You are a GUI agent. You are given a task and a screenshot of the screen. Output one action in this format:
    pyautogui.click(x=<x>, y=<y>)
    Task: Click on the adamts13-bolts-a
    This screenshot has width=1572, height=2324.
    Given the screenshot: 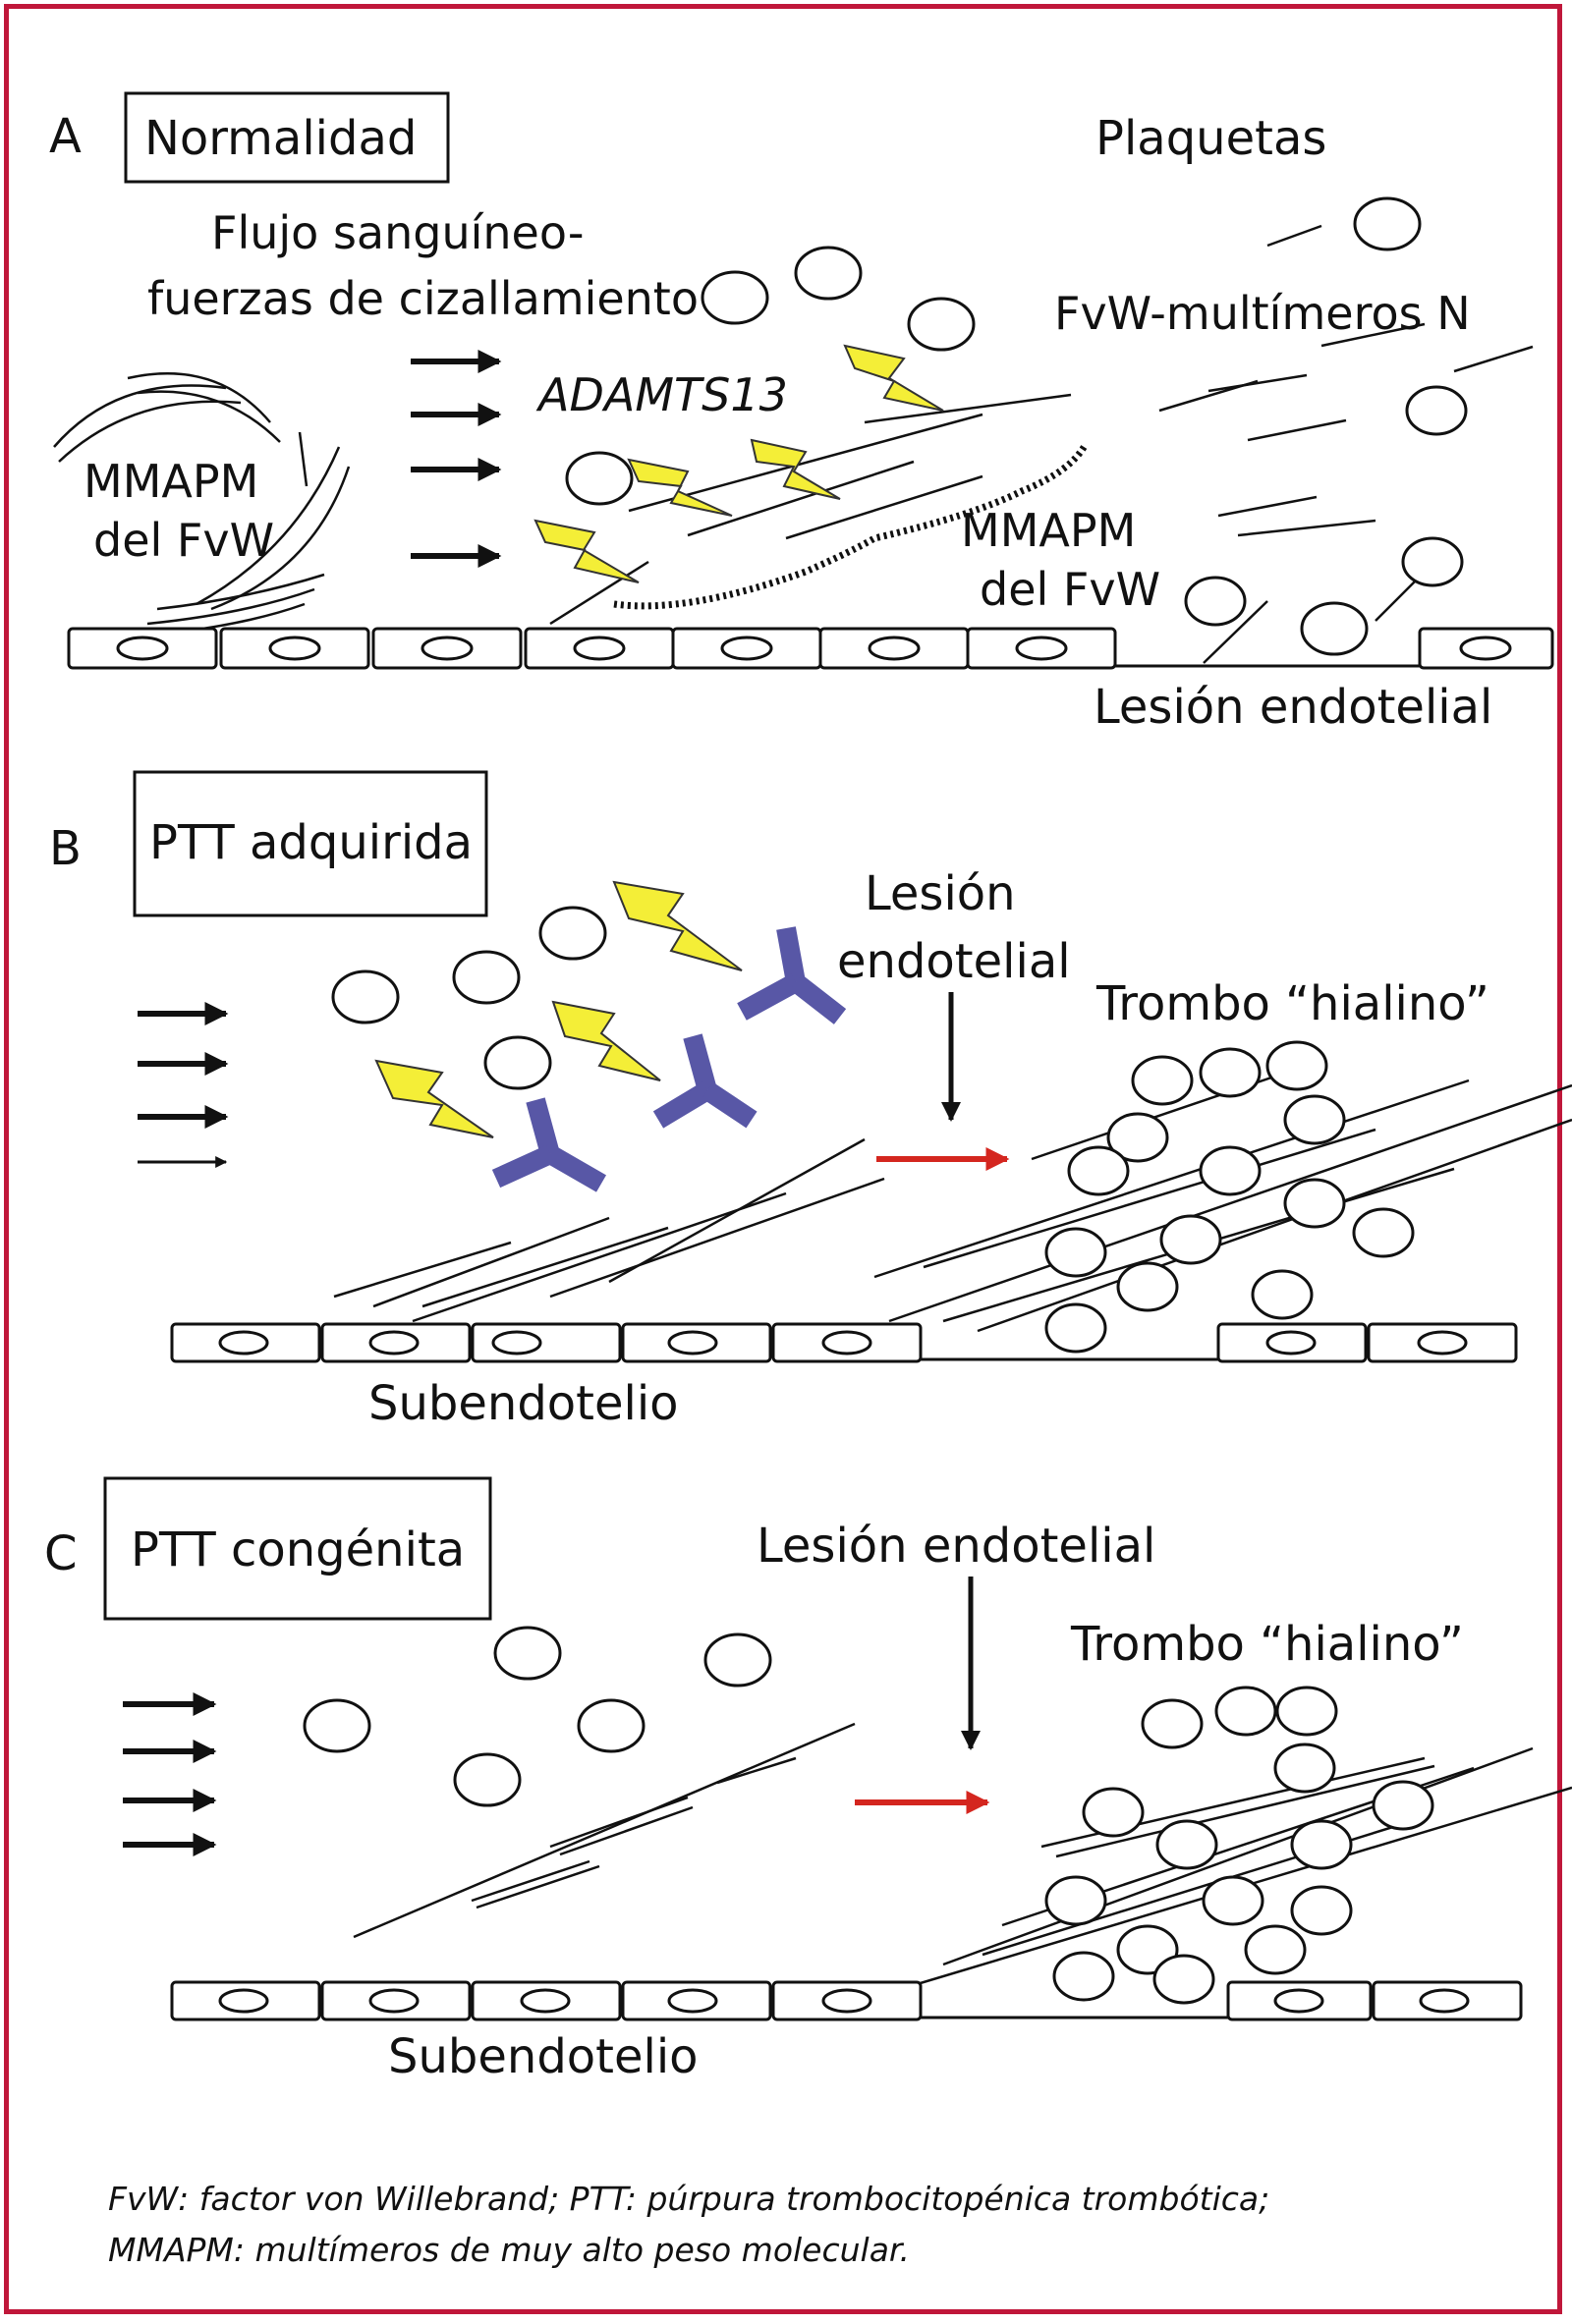 What is the action you would take?
    pyautogui.click(x=738, y=463)
    